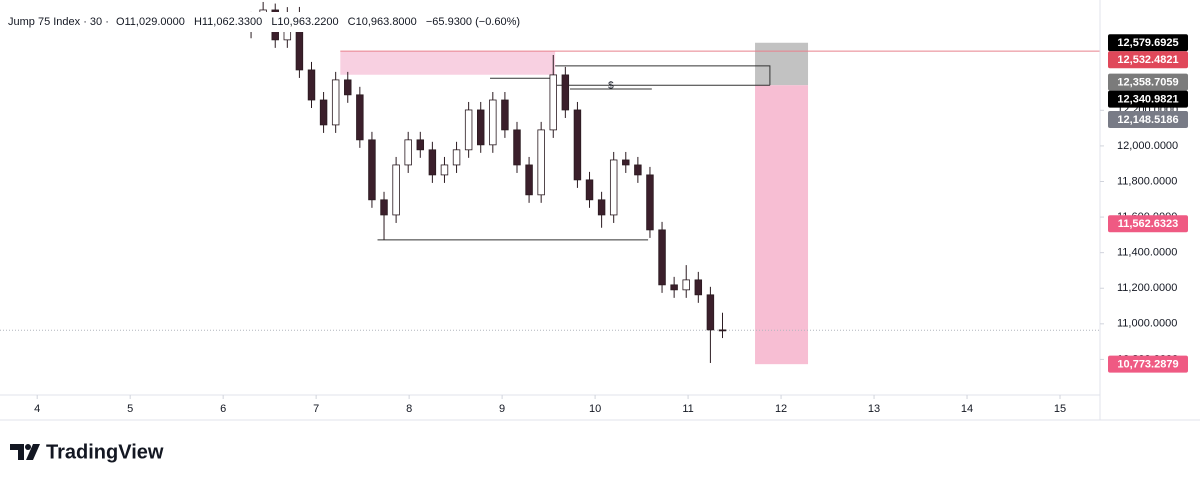 The width and height of the screenshot is (1200, 485). I want to click on price-label: 10,773.2879, so click(1147, 365).